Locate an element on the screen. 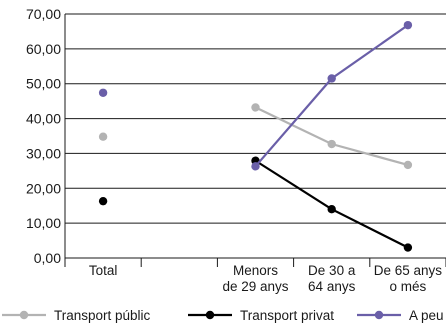 This screenshot has height=333, width=446. legend-item: A peu is located at coordinates (400, 315).